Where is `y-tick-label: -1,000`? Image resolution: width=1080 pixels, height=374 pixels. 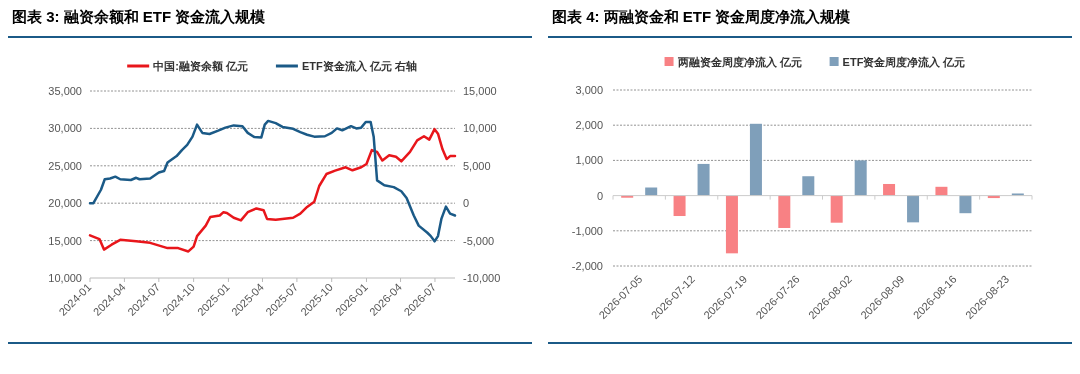 y-tick-label: -1,000 is located at coordinates (587, 230).